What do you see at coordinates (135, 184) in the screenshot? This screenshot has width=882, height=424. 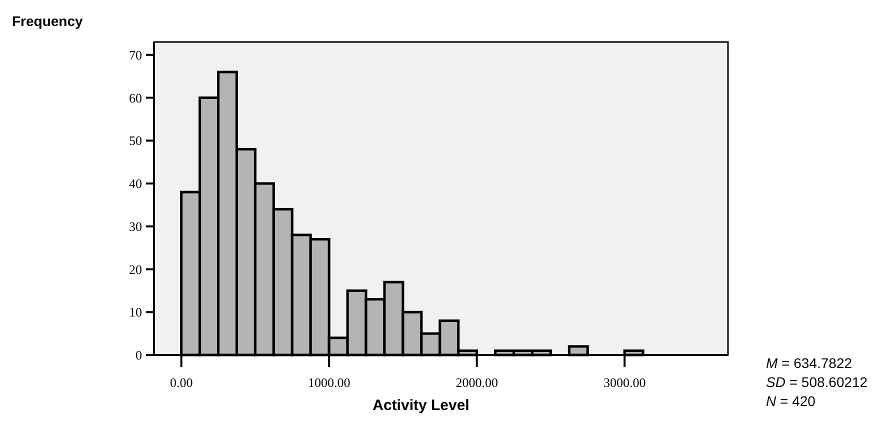 I see `y-tick-label: 40` at bounding box center [135, 184].